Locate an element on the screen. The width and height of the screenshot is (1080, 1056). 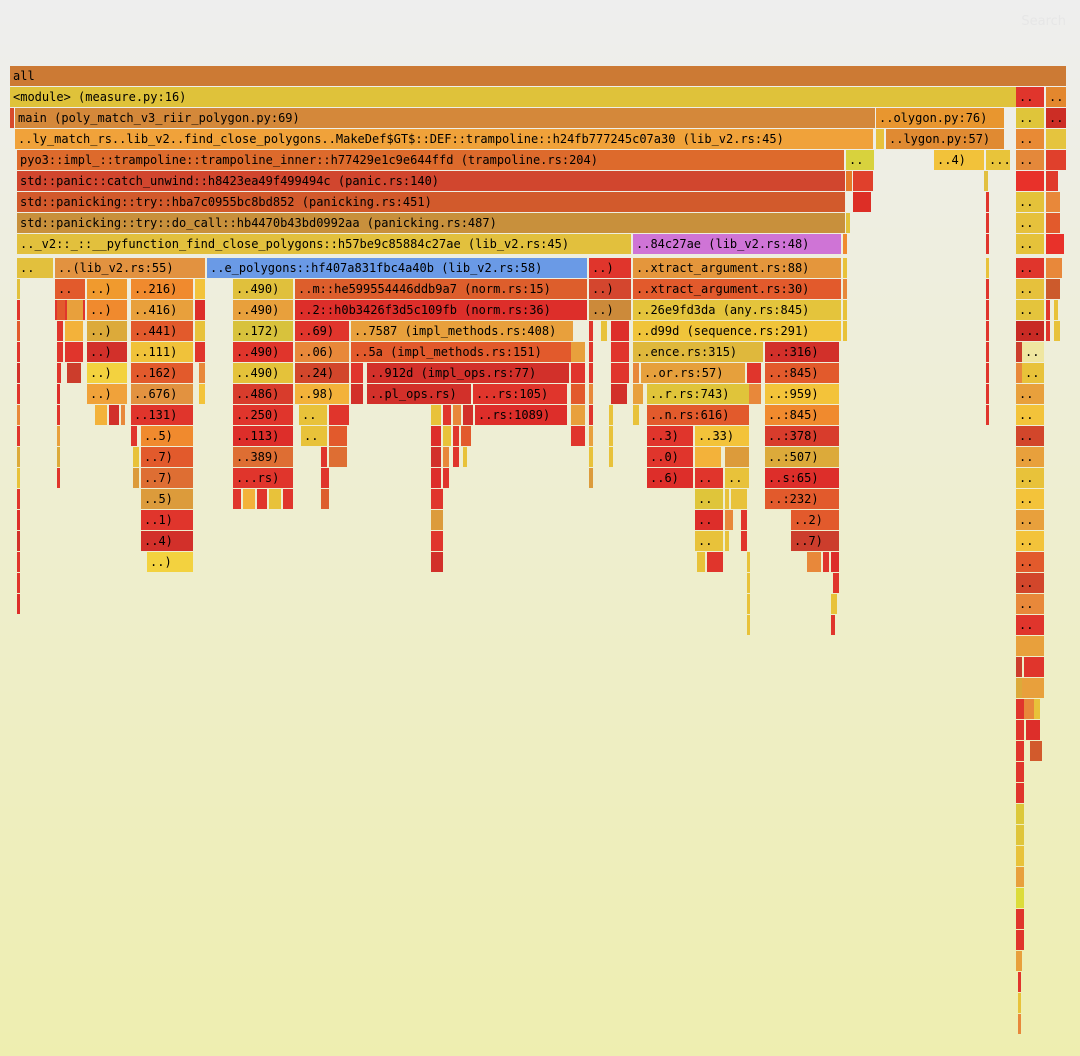
flame-frame: ..26e9fd3da (any.rs:845) is located at coordinates (737, 310).